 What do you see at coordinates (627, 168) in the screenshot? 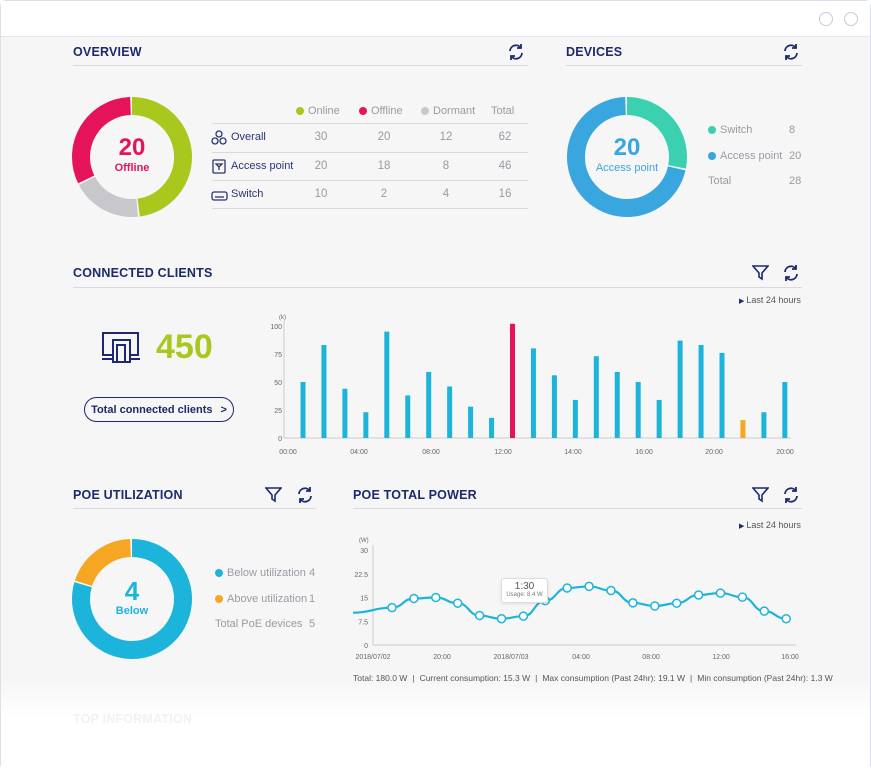
I see `devices-donut-label: Access point` at bounding box center [627, 168].